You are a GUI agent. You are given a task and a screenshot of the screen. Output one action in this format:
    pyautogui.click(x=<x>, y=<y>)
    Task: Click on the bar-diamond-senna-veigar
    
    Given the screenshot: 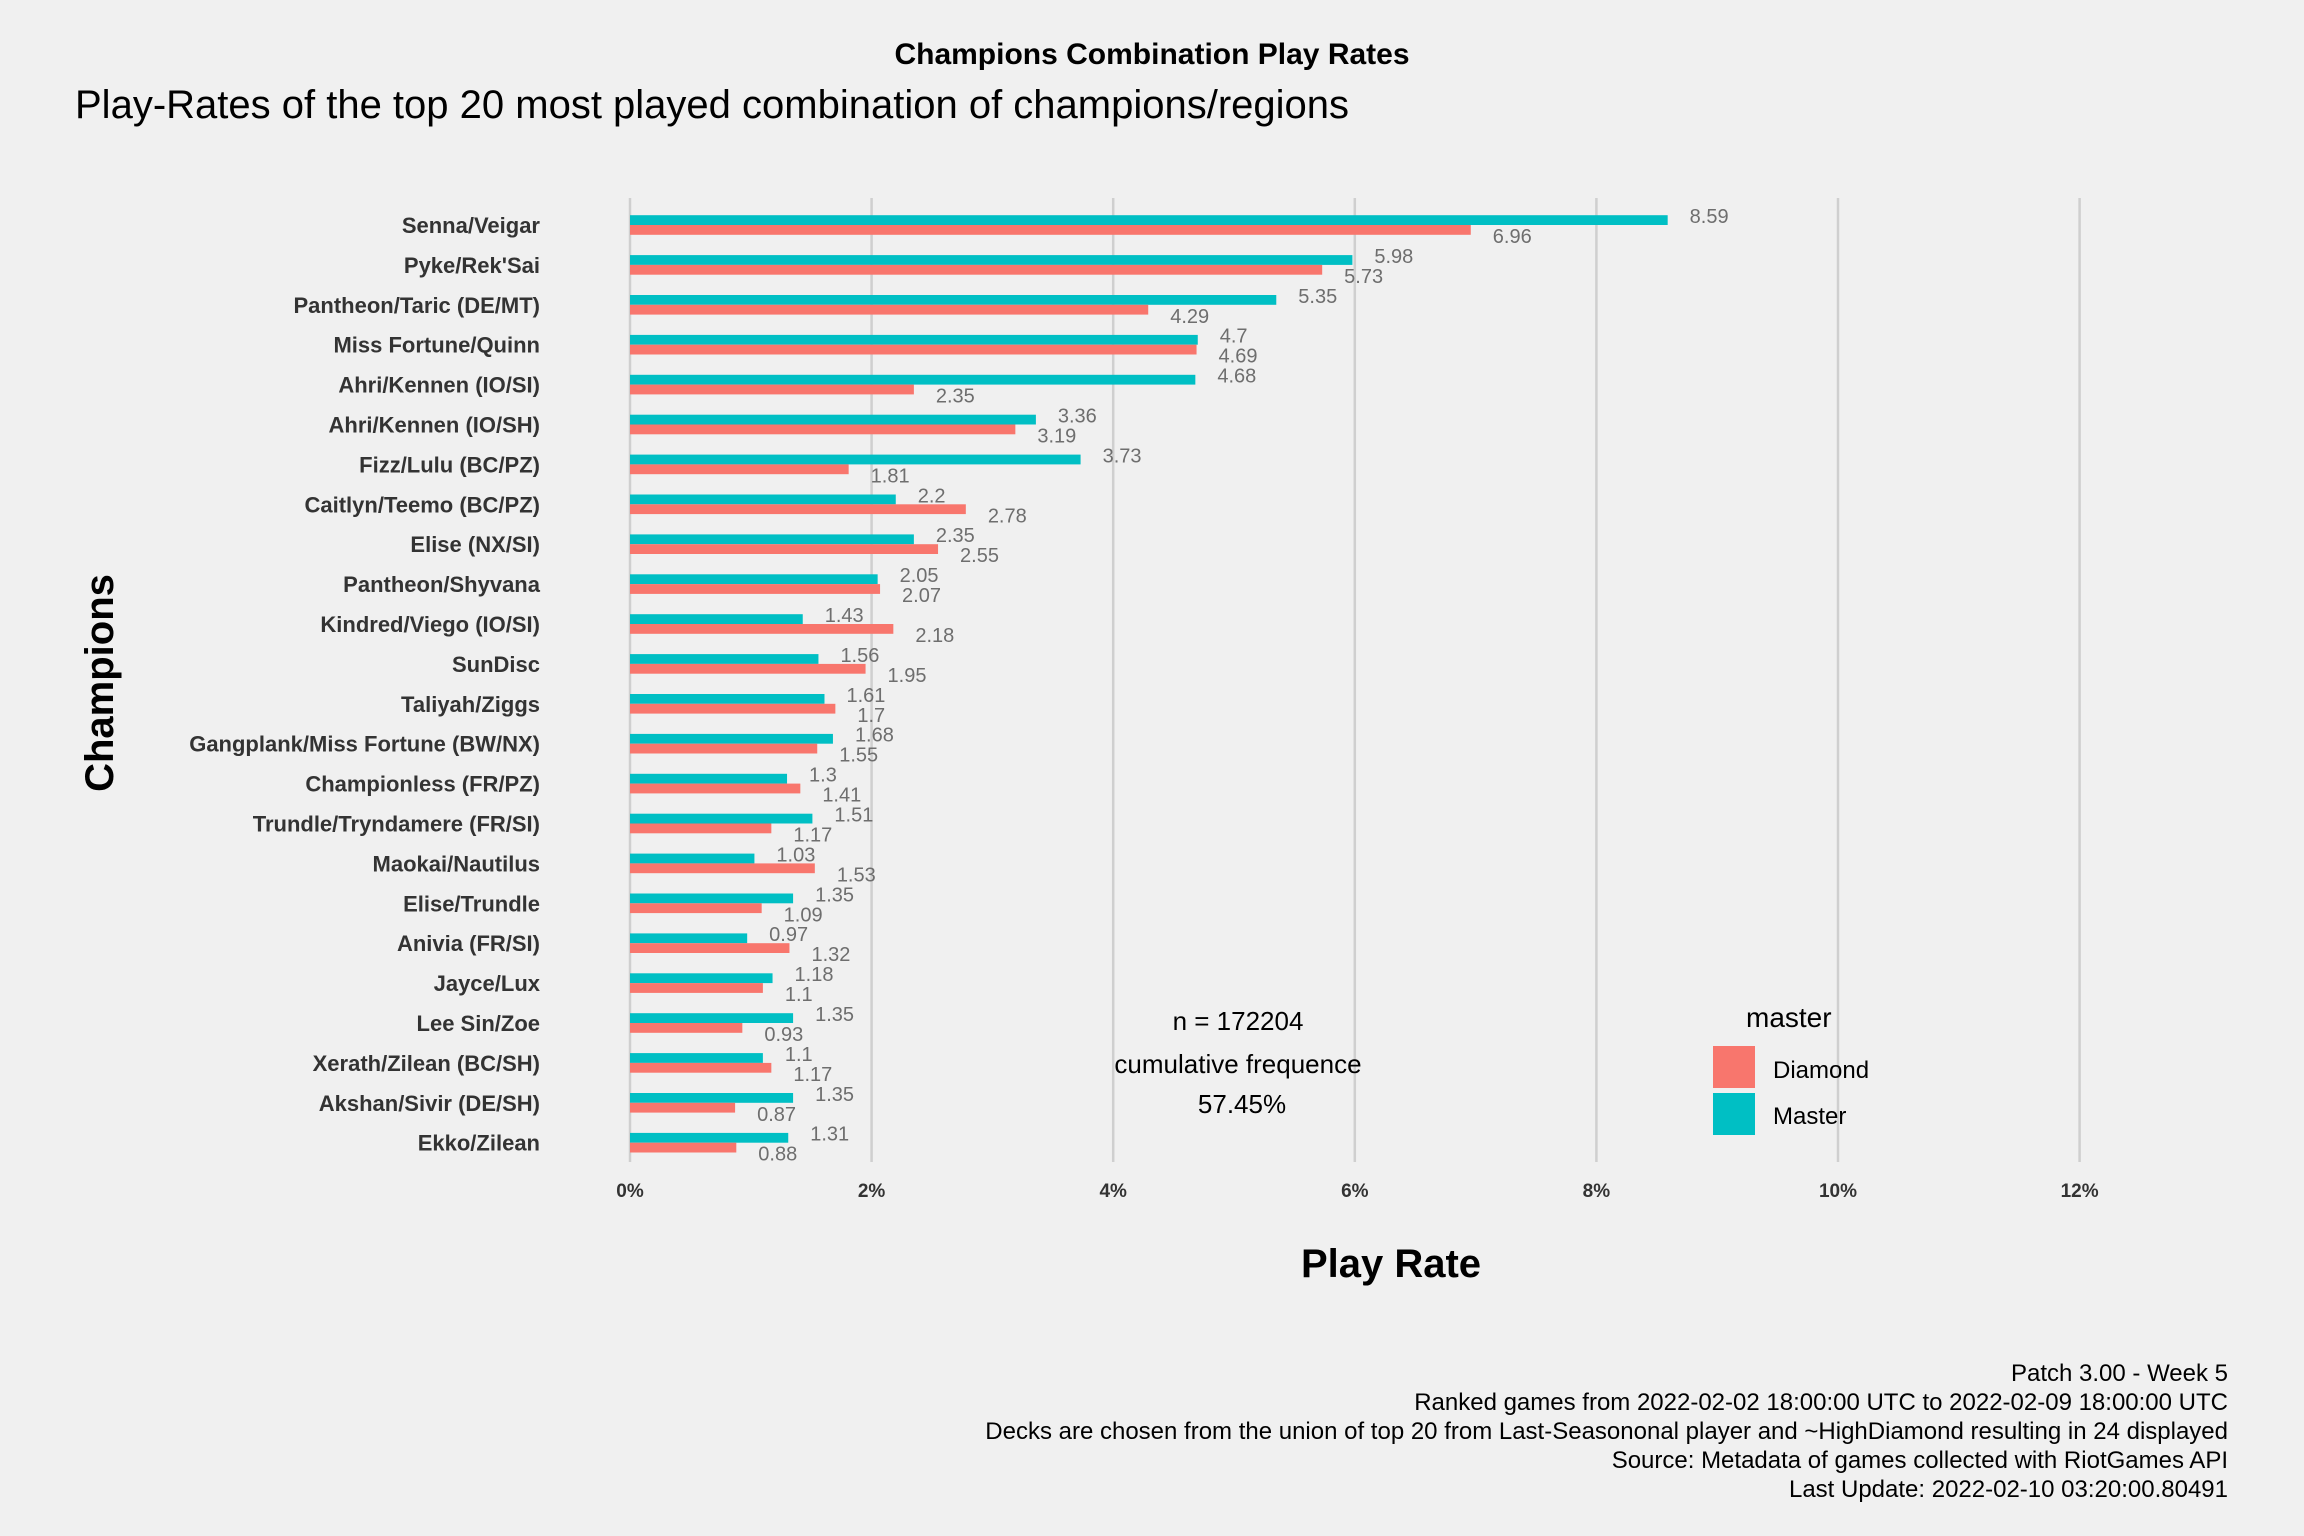 What is the action you would take?
    pyautogui.click(x=1050, y=230)
    